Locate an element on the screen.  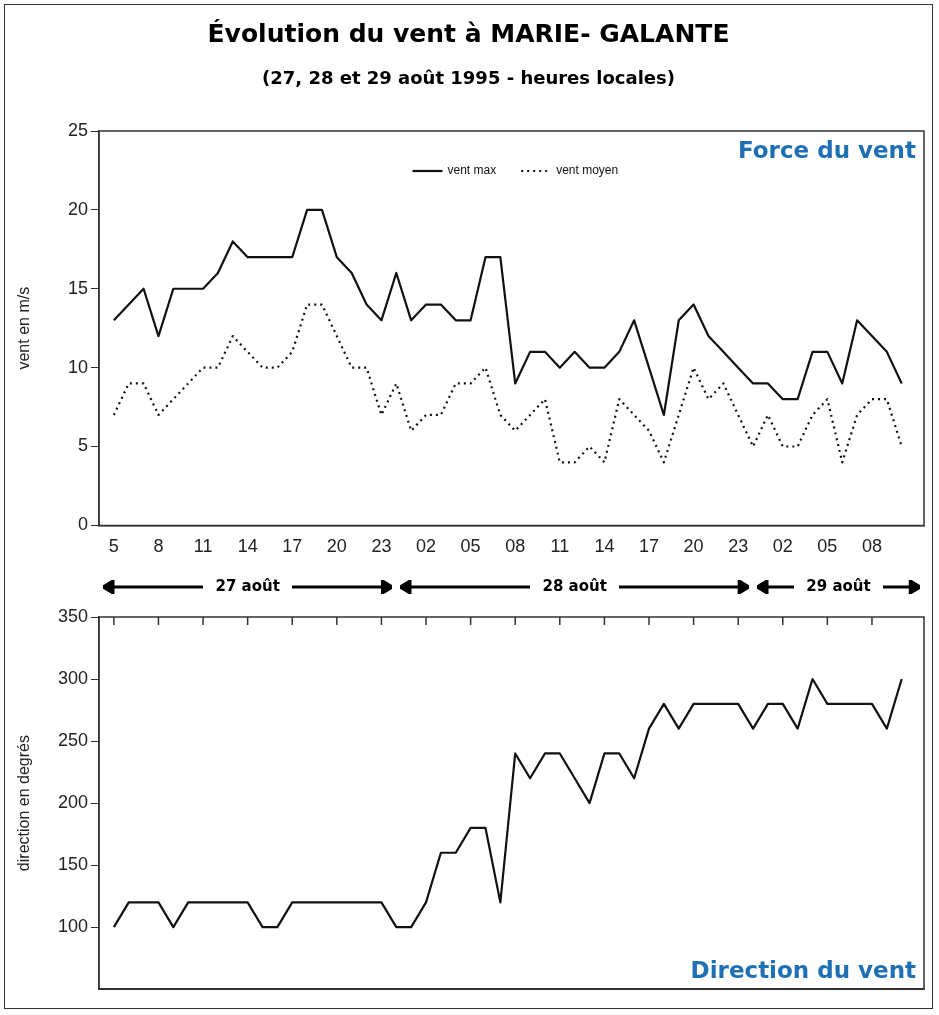
y-tick-label: 0 is located at coordinates (82, 524).